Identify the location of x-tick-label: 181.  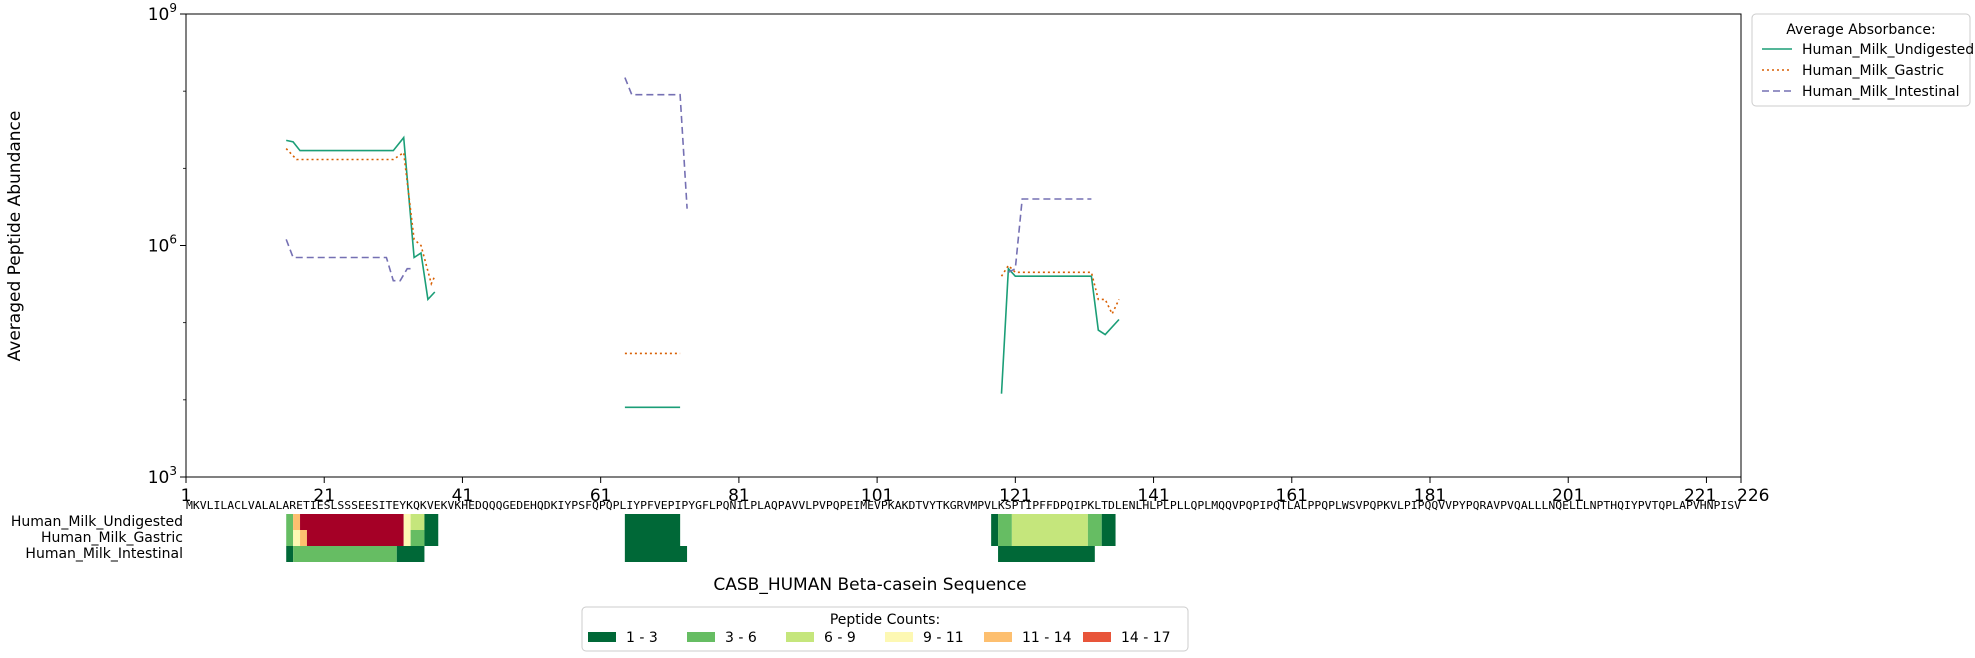
(1430, 496).